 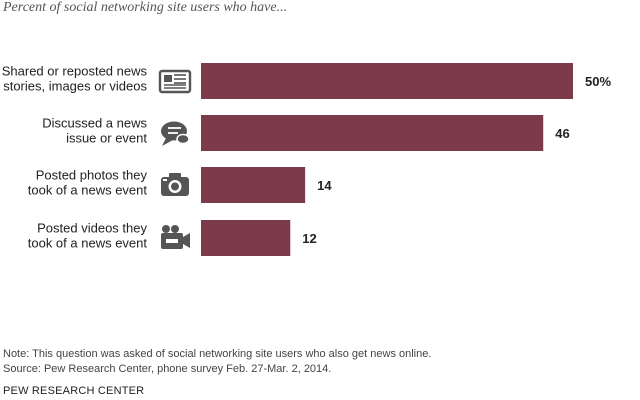 What do you see at coordinates (309, 238) in the screenshot?
I see `value-label: 12` at bounding box center [309, 238].